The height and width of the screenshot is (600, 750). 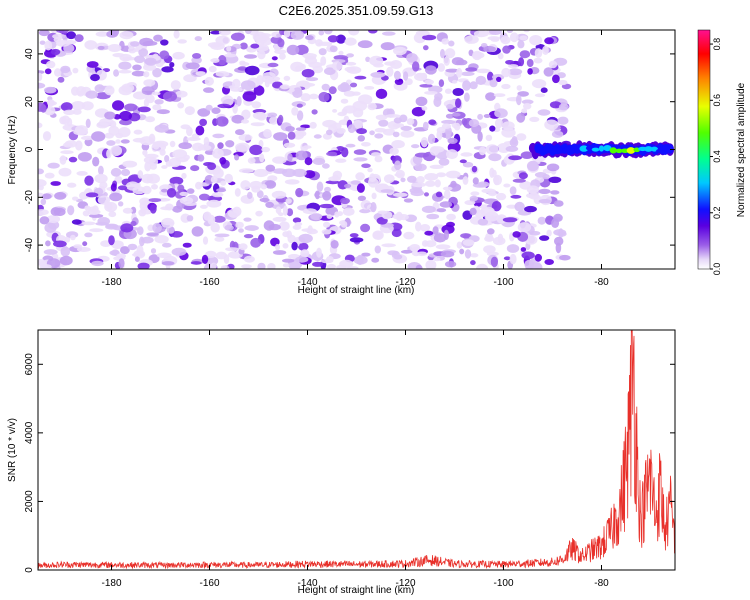 What do you see at coordinates (666, 149) in the screenshot?
I see `signal-peak-blob` at bounding box center [666, 149].